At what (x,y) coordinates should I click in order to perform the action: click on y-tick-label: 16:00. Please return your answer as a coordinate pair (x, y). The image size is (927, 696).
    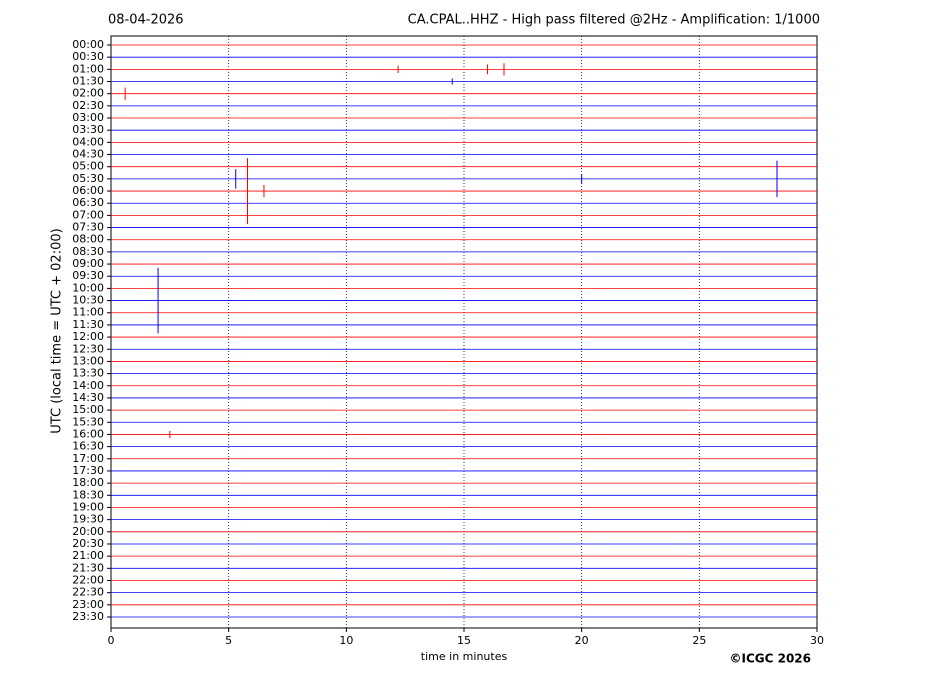
    Looking at the image, I should click on (88, 433).